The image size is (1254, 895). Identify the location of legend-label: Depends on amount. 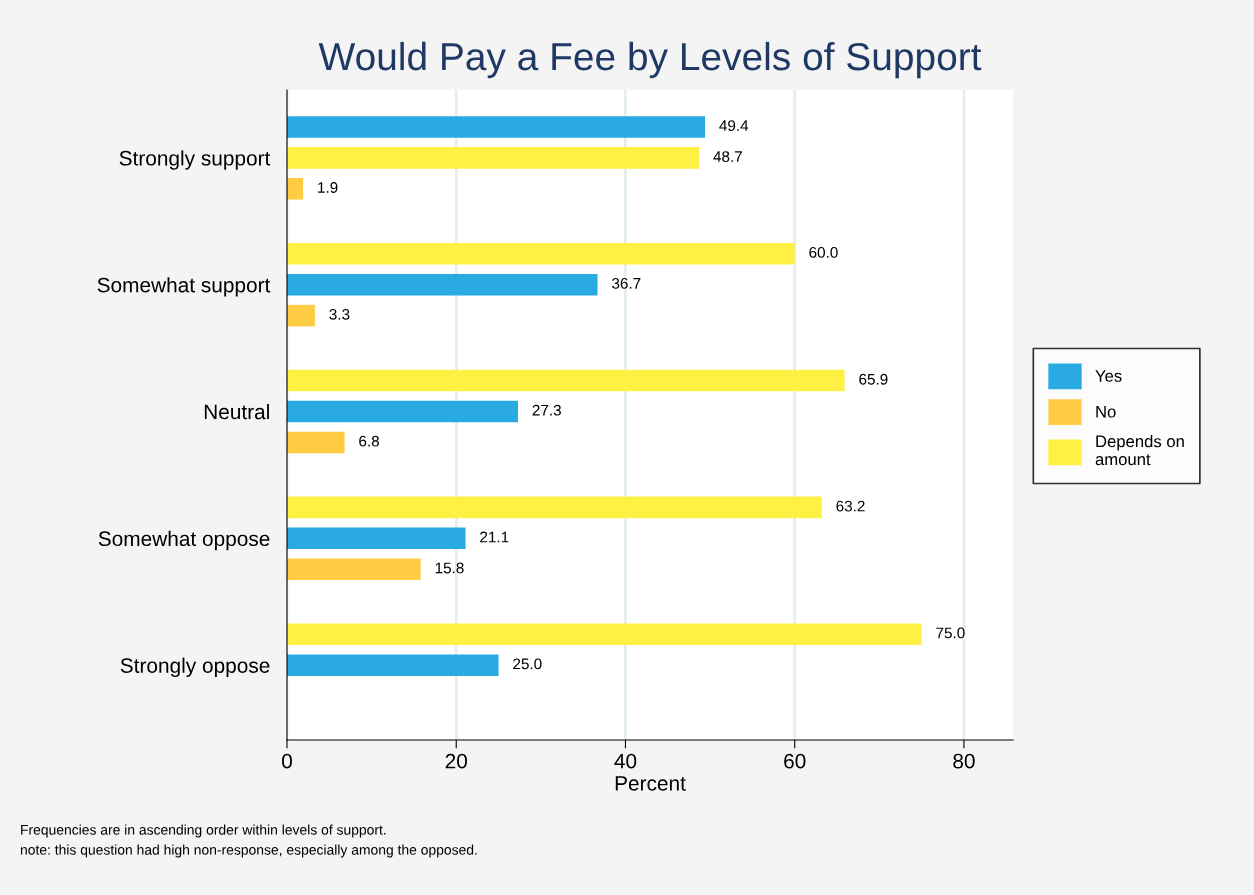
(1139, 450).